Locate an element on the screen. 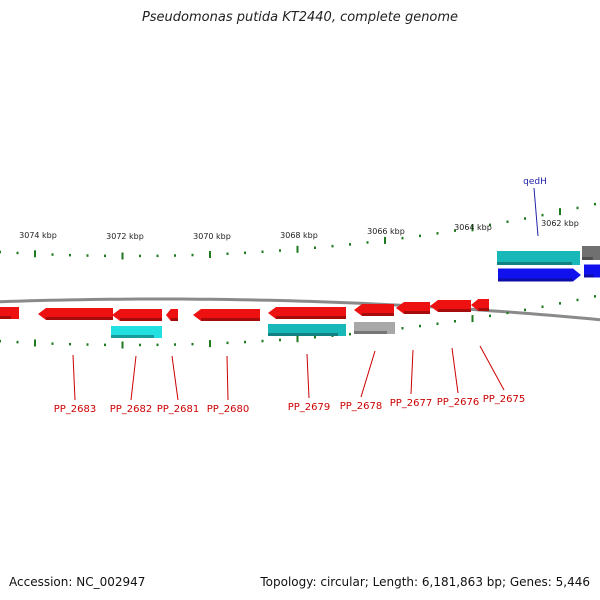 Image resolution: width=600 pixels, height=600 pixels. gene-label: PP_2678 is located at coordinates (361, 406).